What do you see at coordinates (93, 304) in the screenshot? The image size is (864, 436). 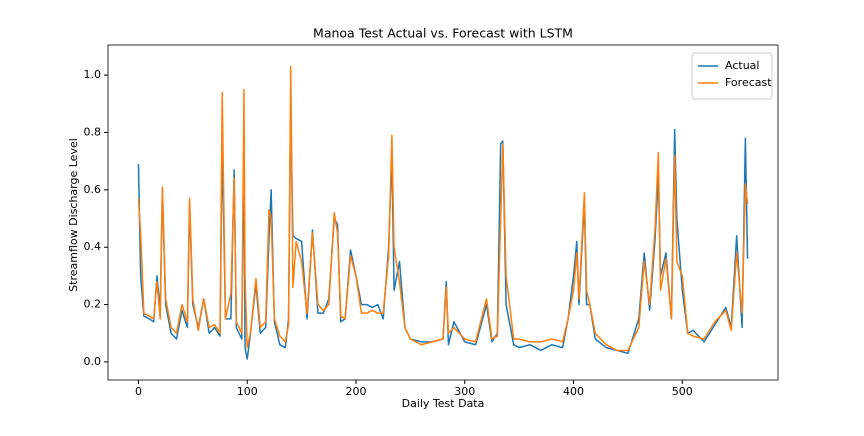 I see `y-tick-label: 0.2` at bounding box center [93, 304].